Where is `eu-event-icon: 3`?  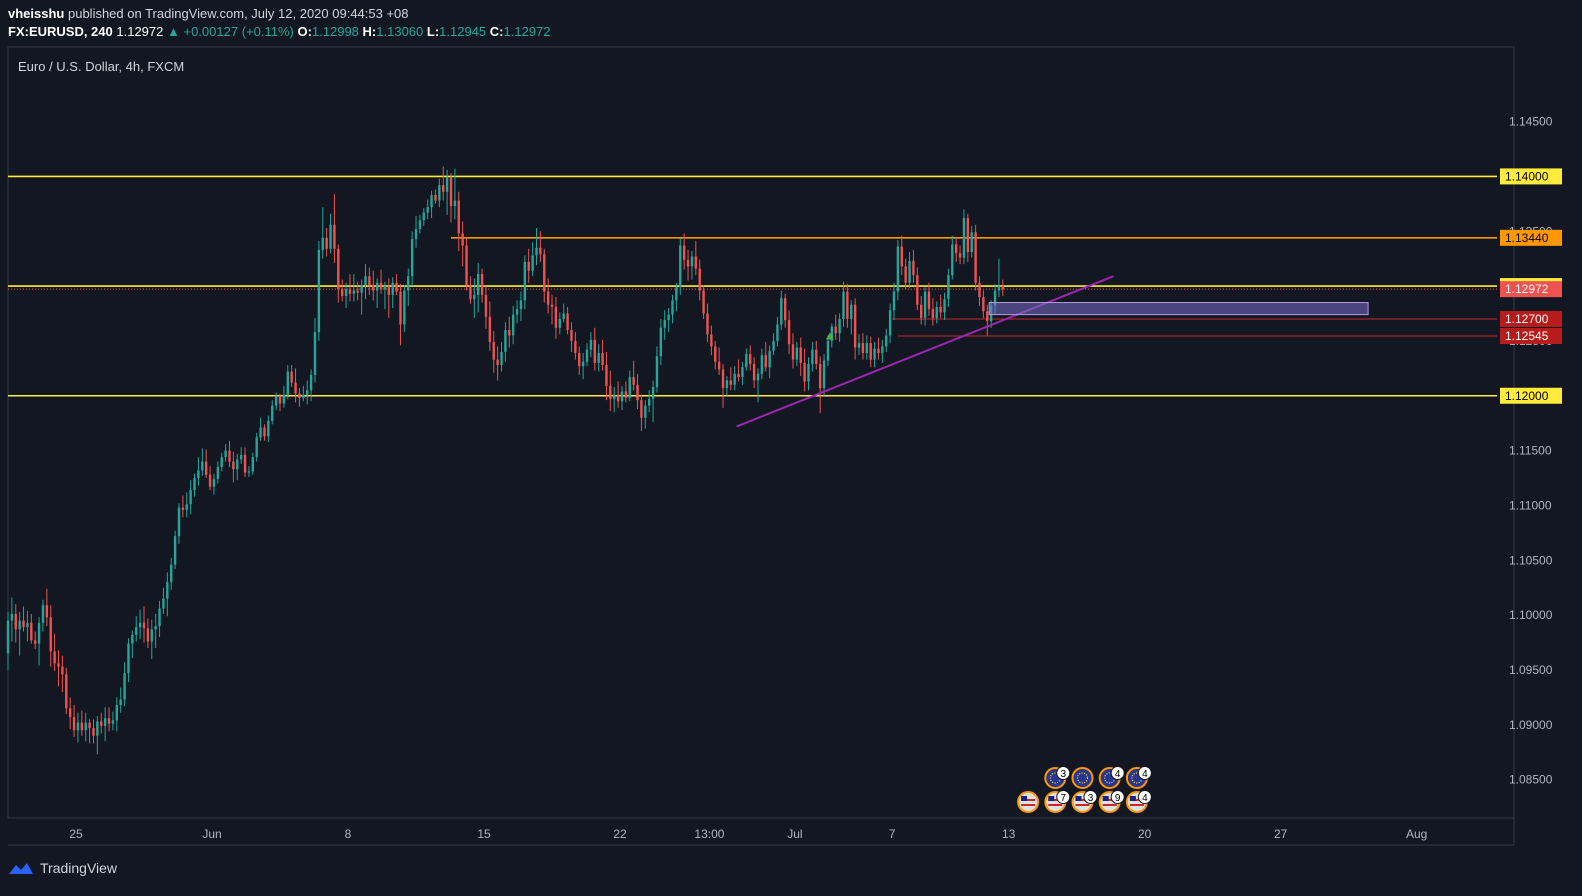 eu-event-icon: 3 is located at coordinates (1057, 777).